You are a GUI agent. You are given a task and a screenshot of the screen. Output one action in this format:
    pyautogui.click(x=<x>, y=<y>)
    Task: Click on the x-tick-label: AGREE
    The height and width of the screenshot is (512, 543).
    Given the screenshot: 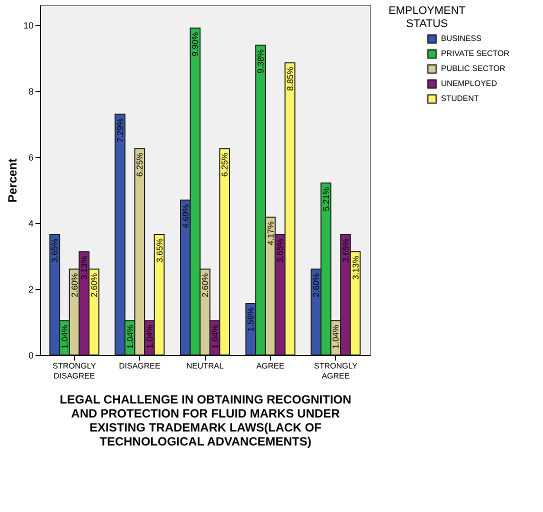 What is the action you would take?
    pyautogui.click(x=270, y=366)
    